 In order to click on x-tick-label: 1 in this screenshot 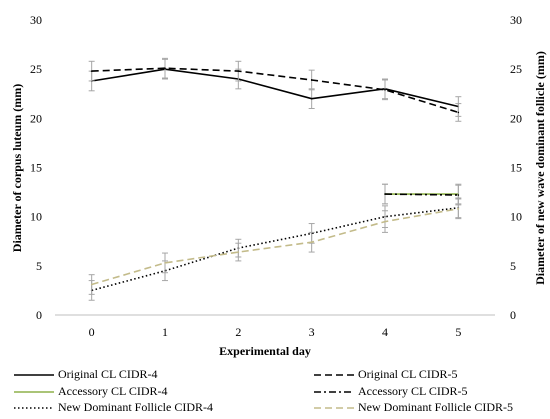, I will do `click(165, 332)`.